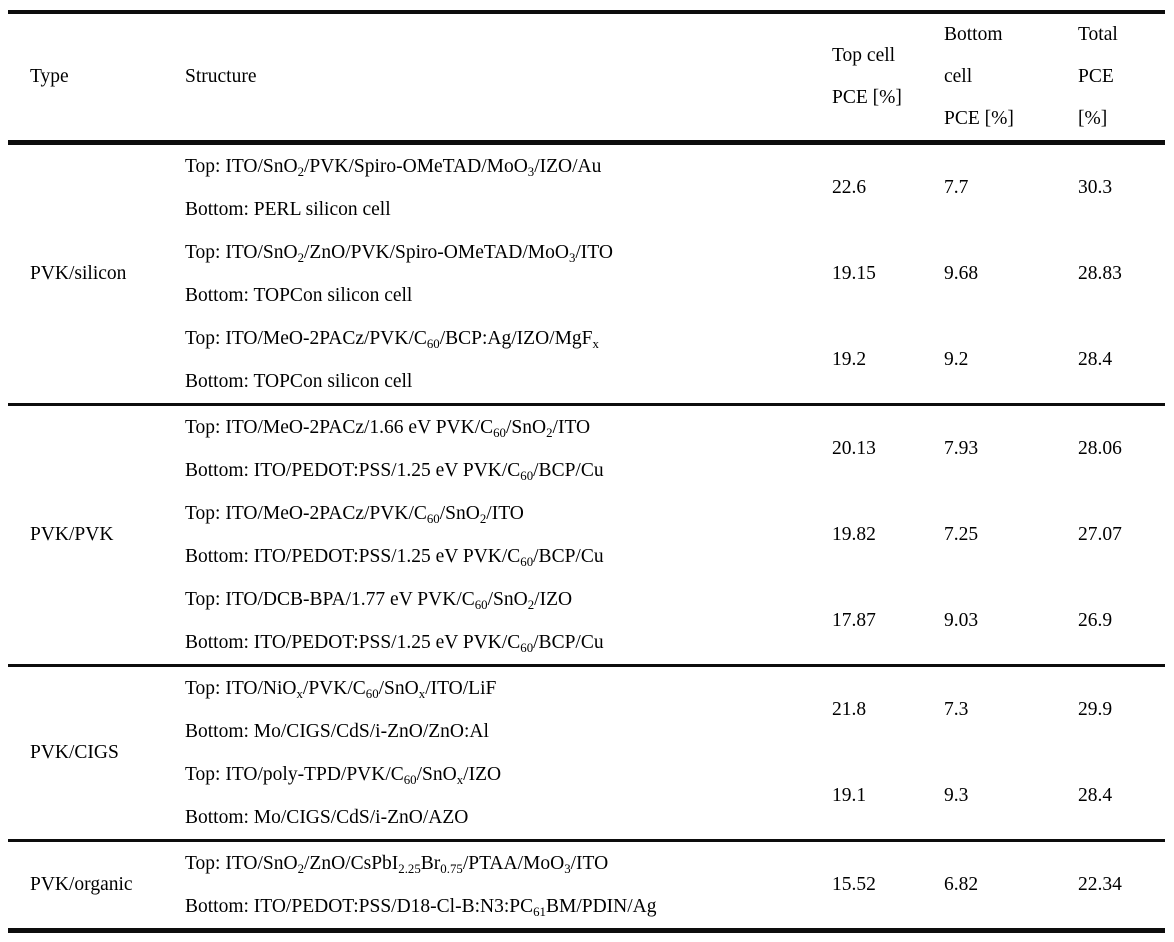 This screenshot has width=1174, height=942. What do you see at coordinates (81, 884) in the screenshot?
I see `type-cell: PVK/organic` at bounding box center [81, 884].